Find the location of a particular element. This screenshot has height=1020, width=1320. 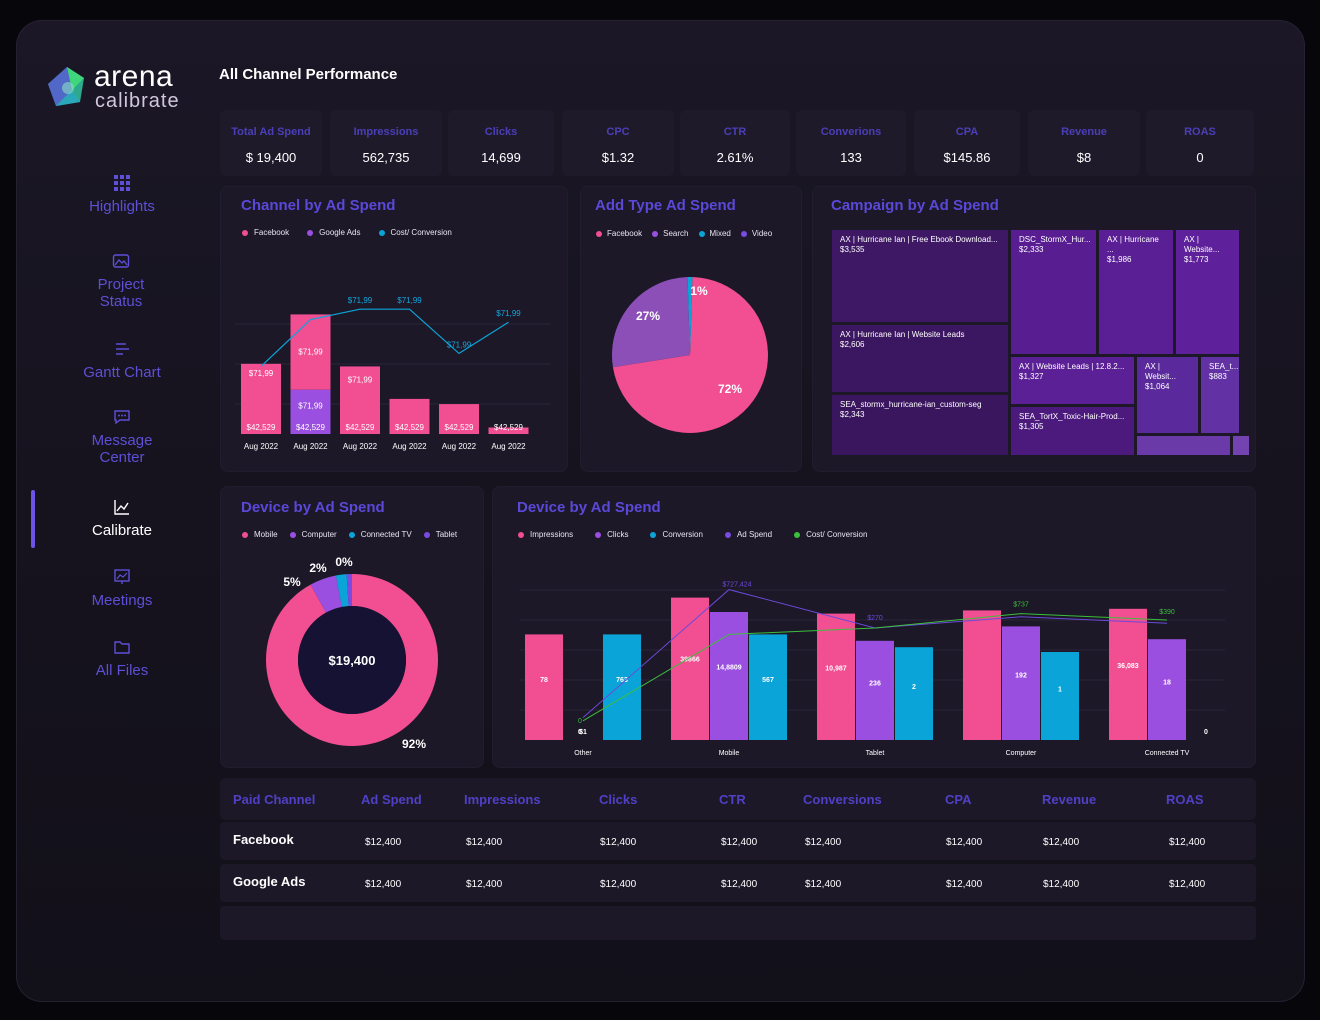

kpi-label: ROAS is located at coordinates (1200, 132).